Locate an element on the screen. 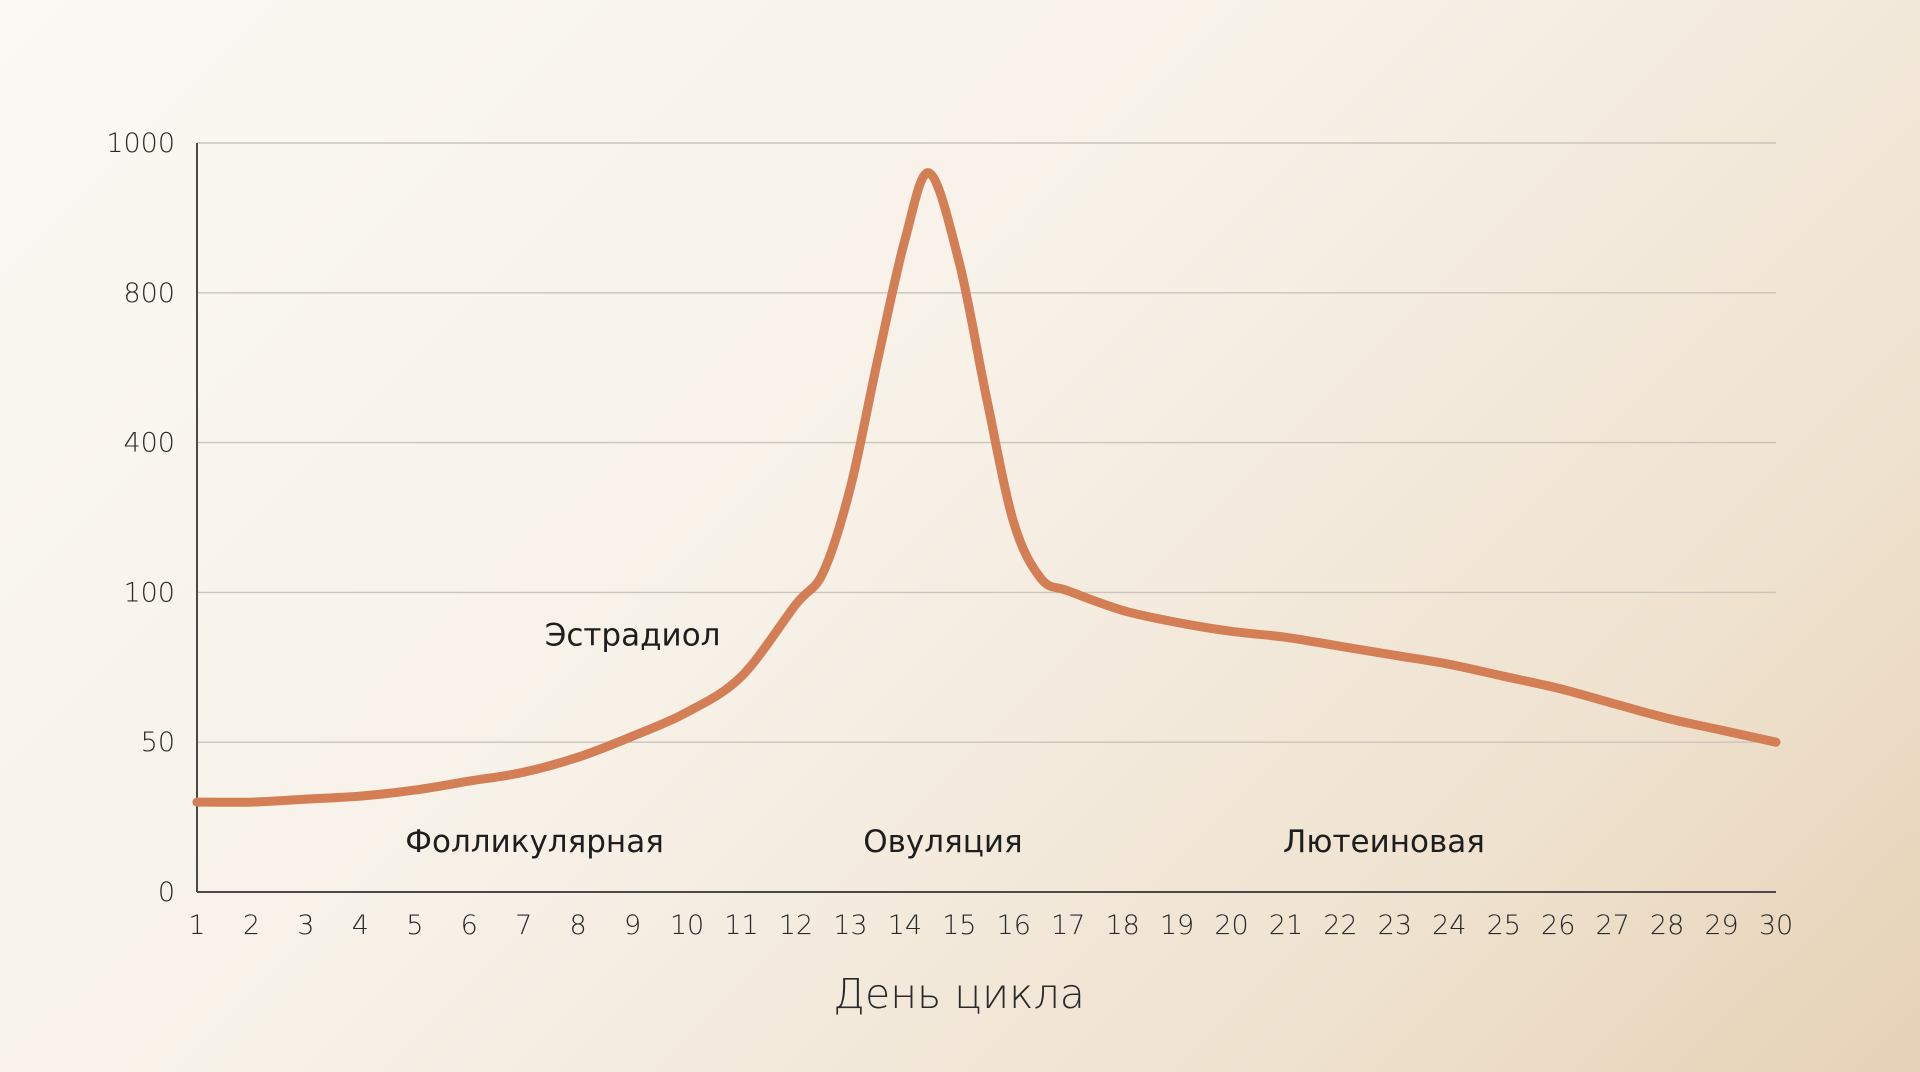  x-tick-label: 20 is located at coordinates (1231, 925).